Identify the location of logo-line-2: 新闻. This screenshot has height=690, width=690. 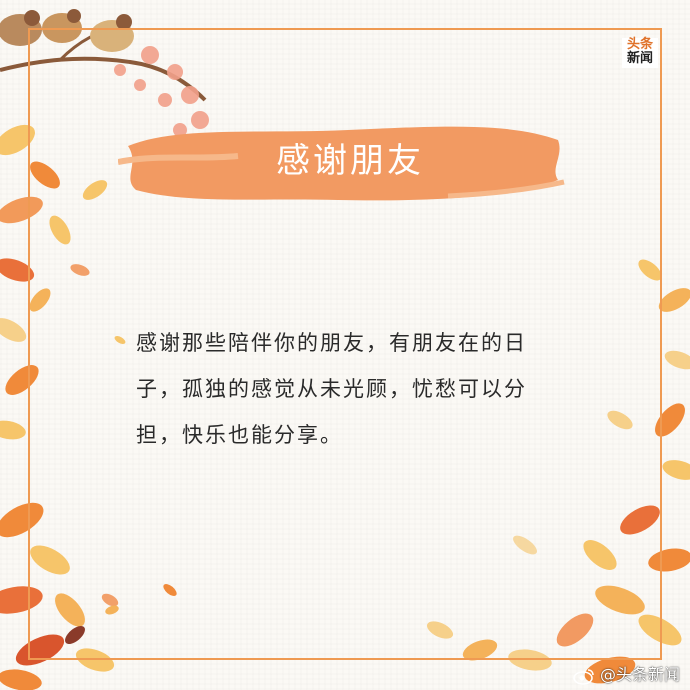
(639, 58).